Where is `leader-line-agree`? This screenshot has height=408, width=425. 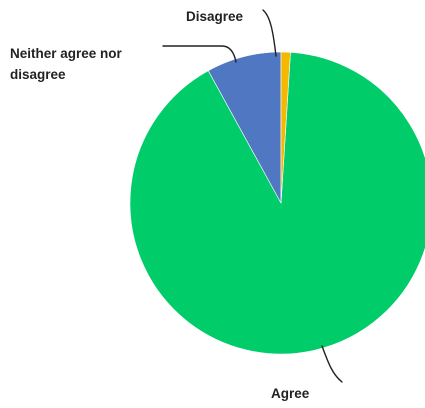
leader-line-agree is located at coordinates (332, 364).